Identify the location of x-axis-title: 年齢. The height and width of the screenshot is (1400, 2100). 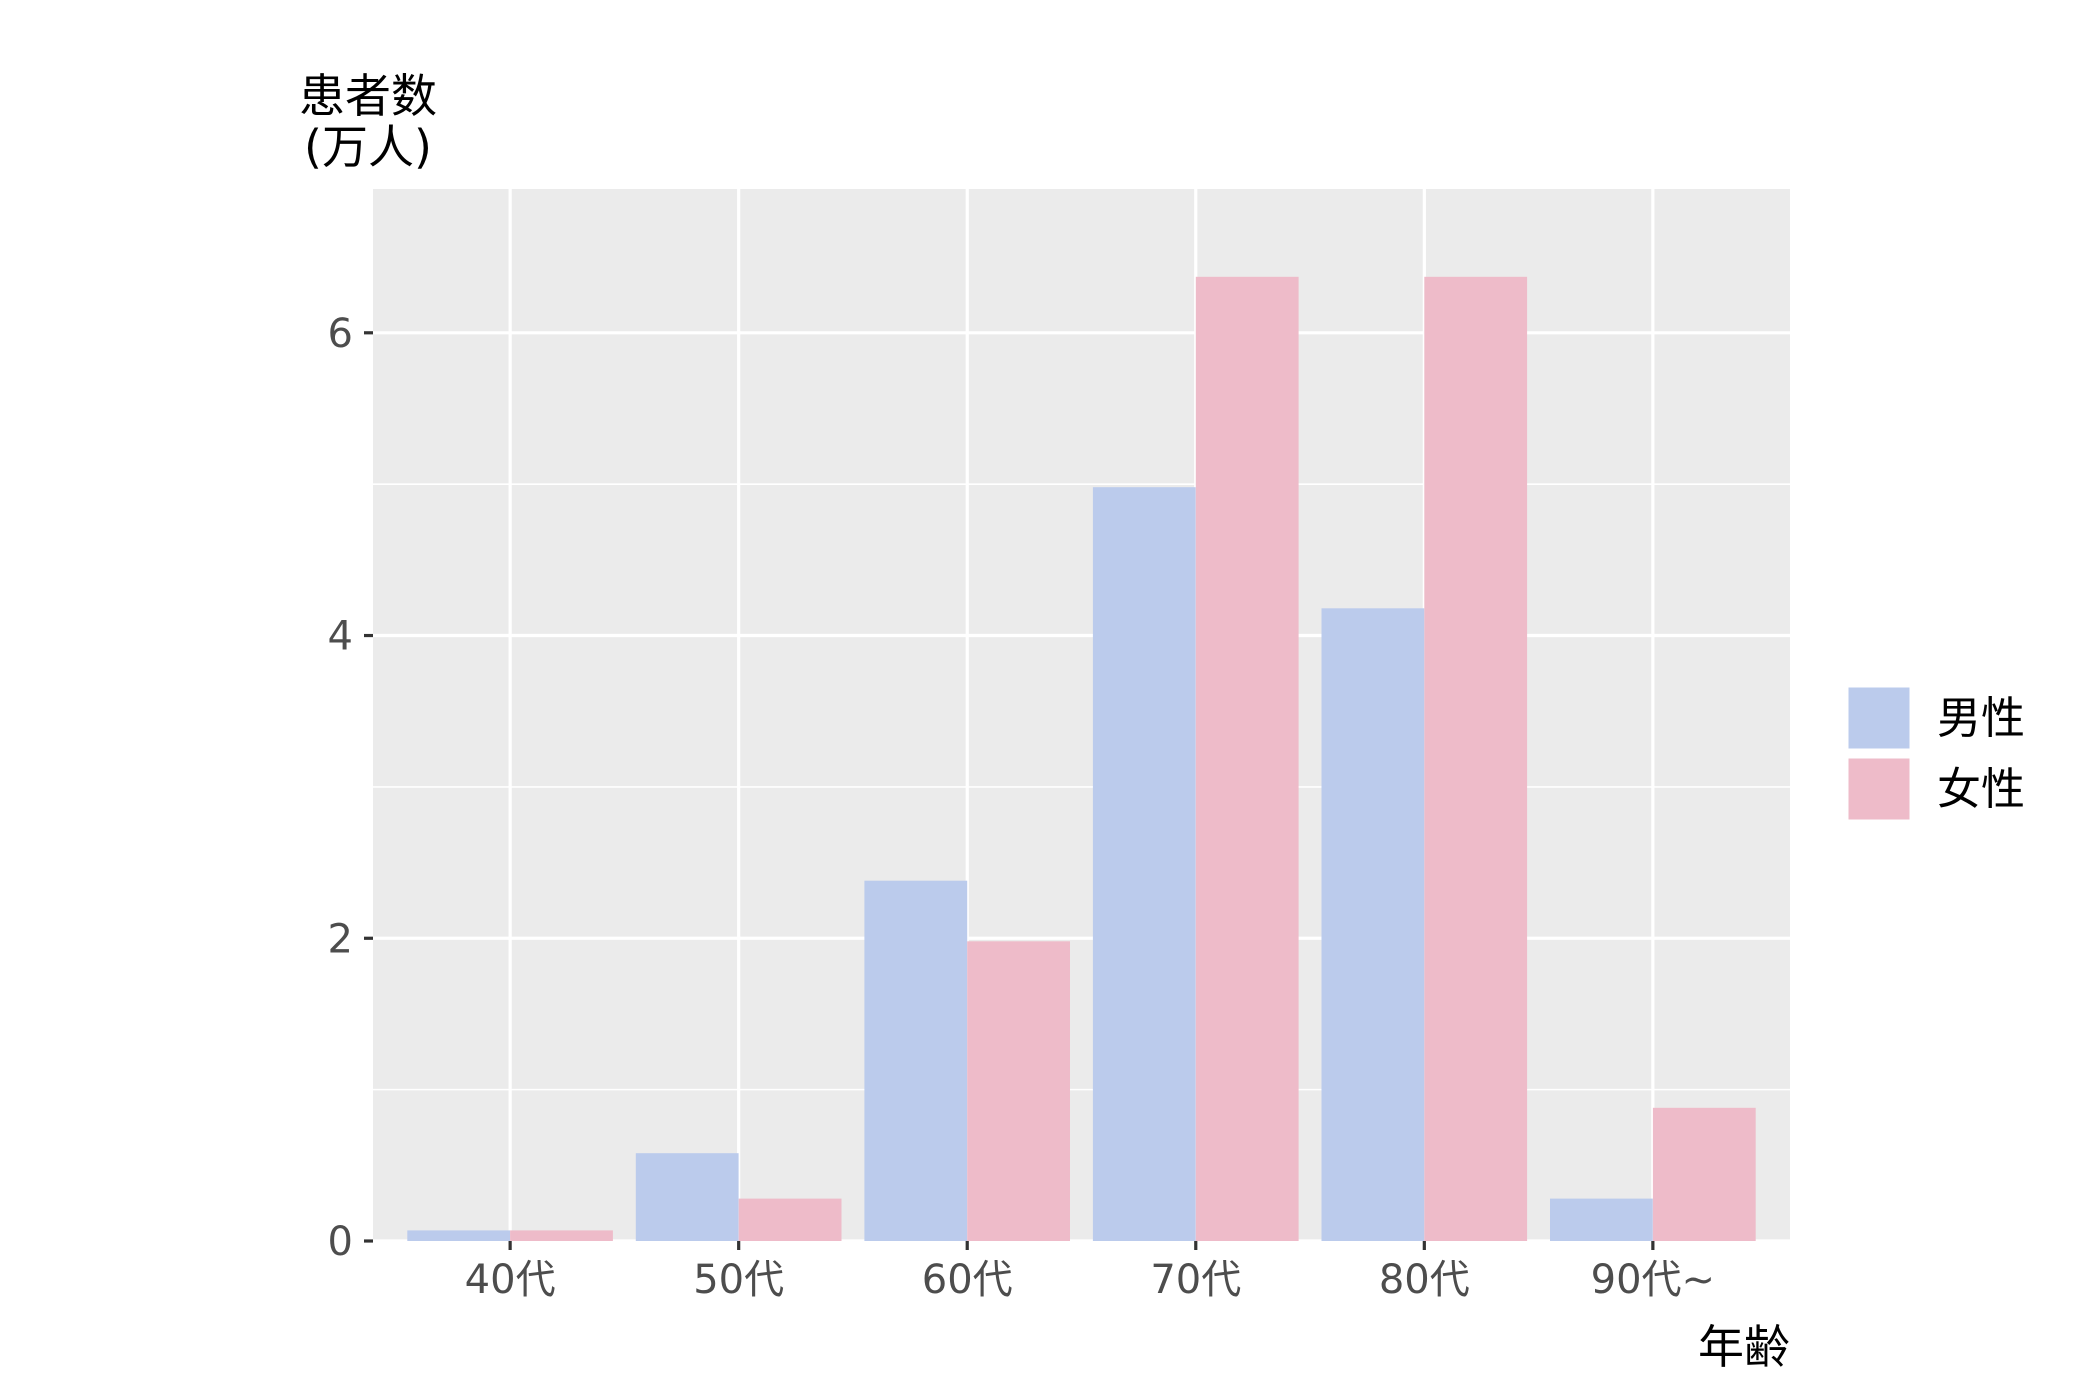
(1744, 1347).